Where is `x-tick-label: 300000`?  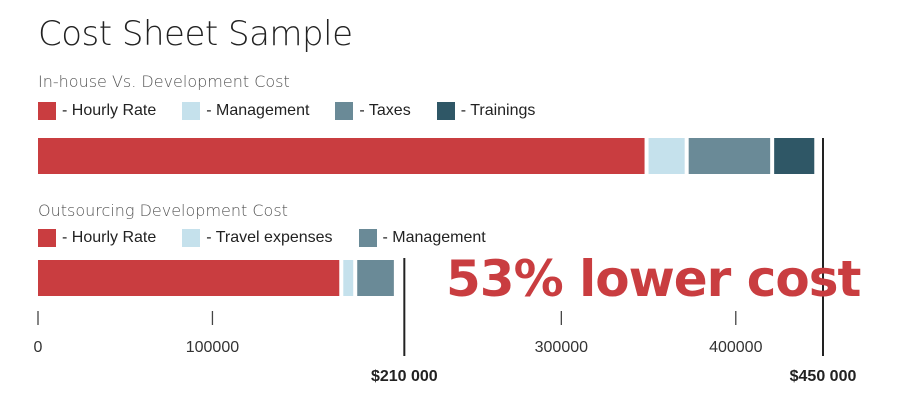 x-tick-label: 300000 is located at coordinates (561, 347).